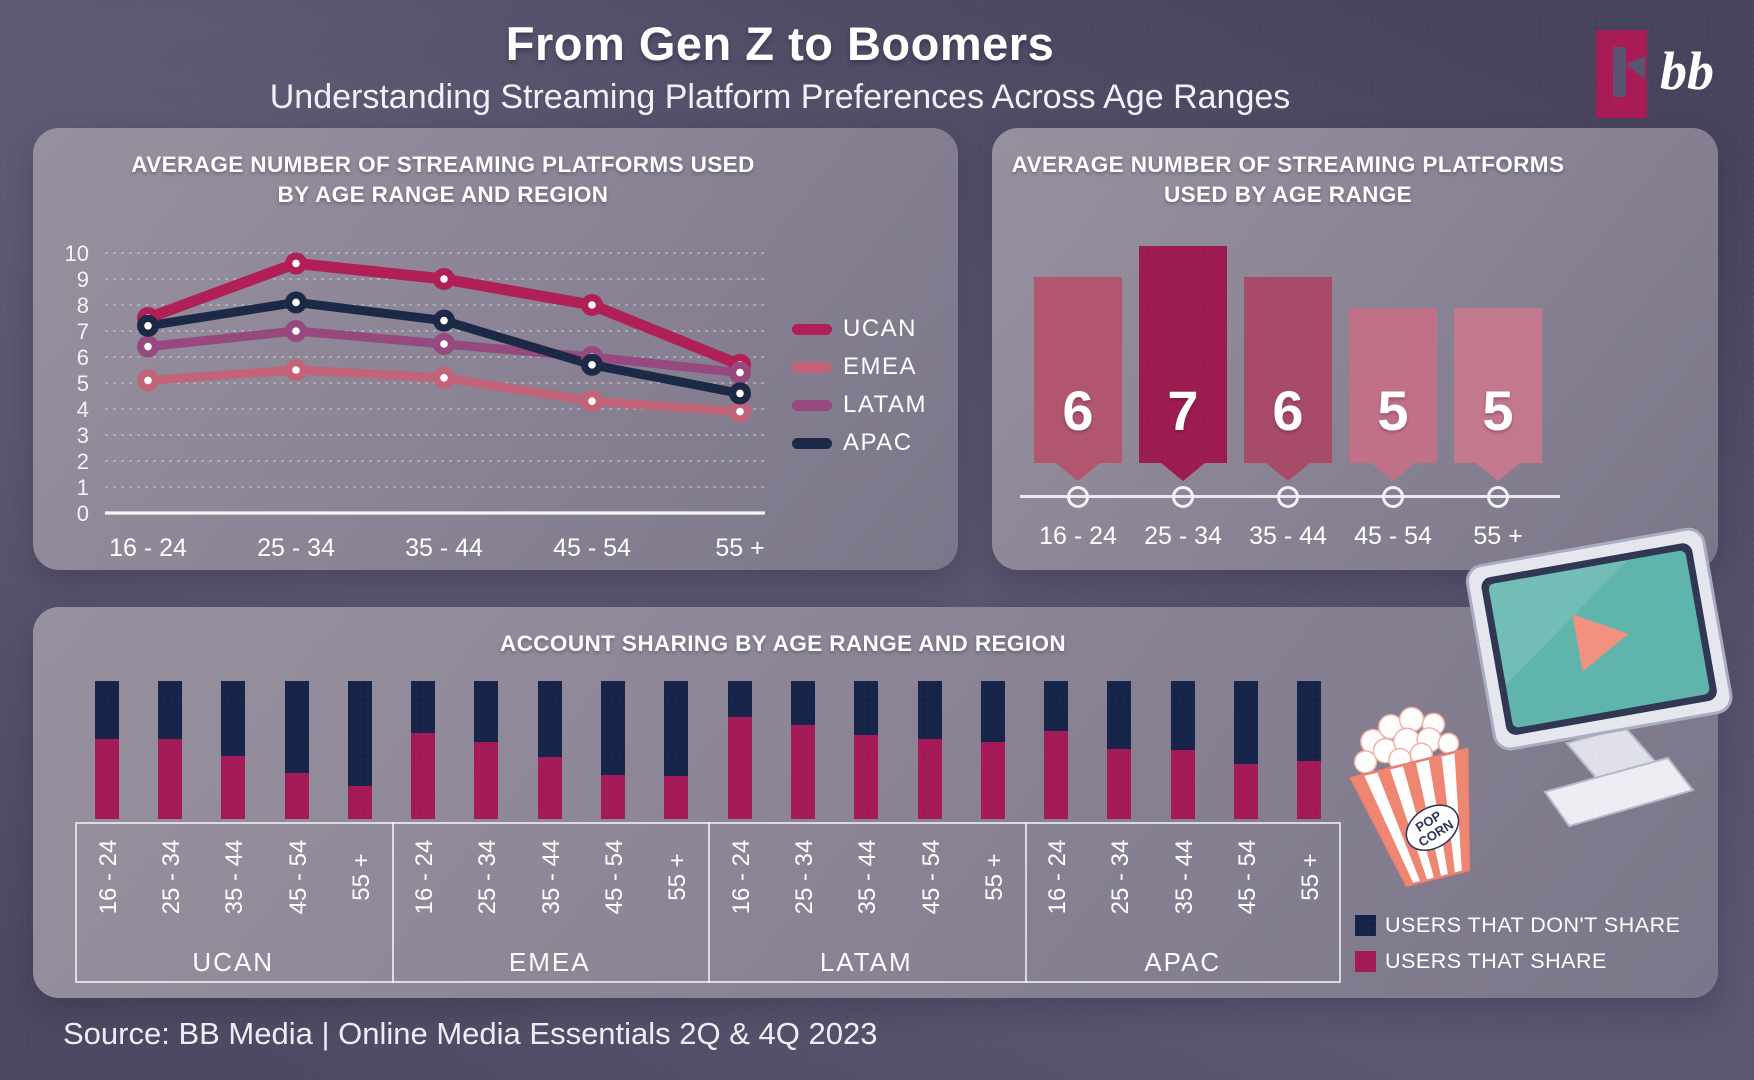  I want to click on bb-logo-text: bb, so click(1687, 71).